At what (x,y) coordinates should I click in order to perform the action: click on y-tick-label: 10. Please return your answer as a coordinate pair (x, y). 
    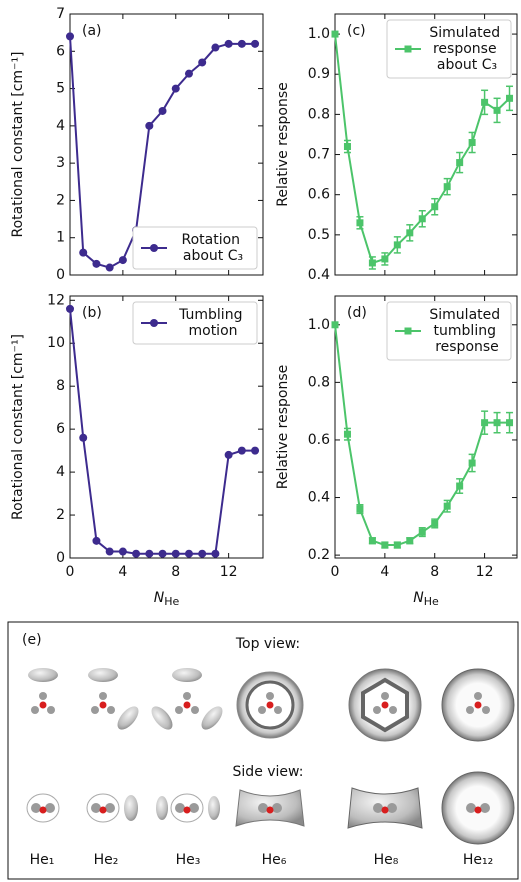
    Looking at the image, I should click on (56, 343).